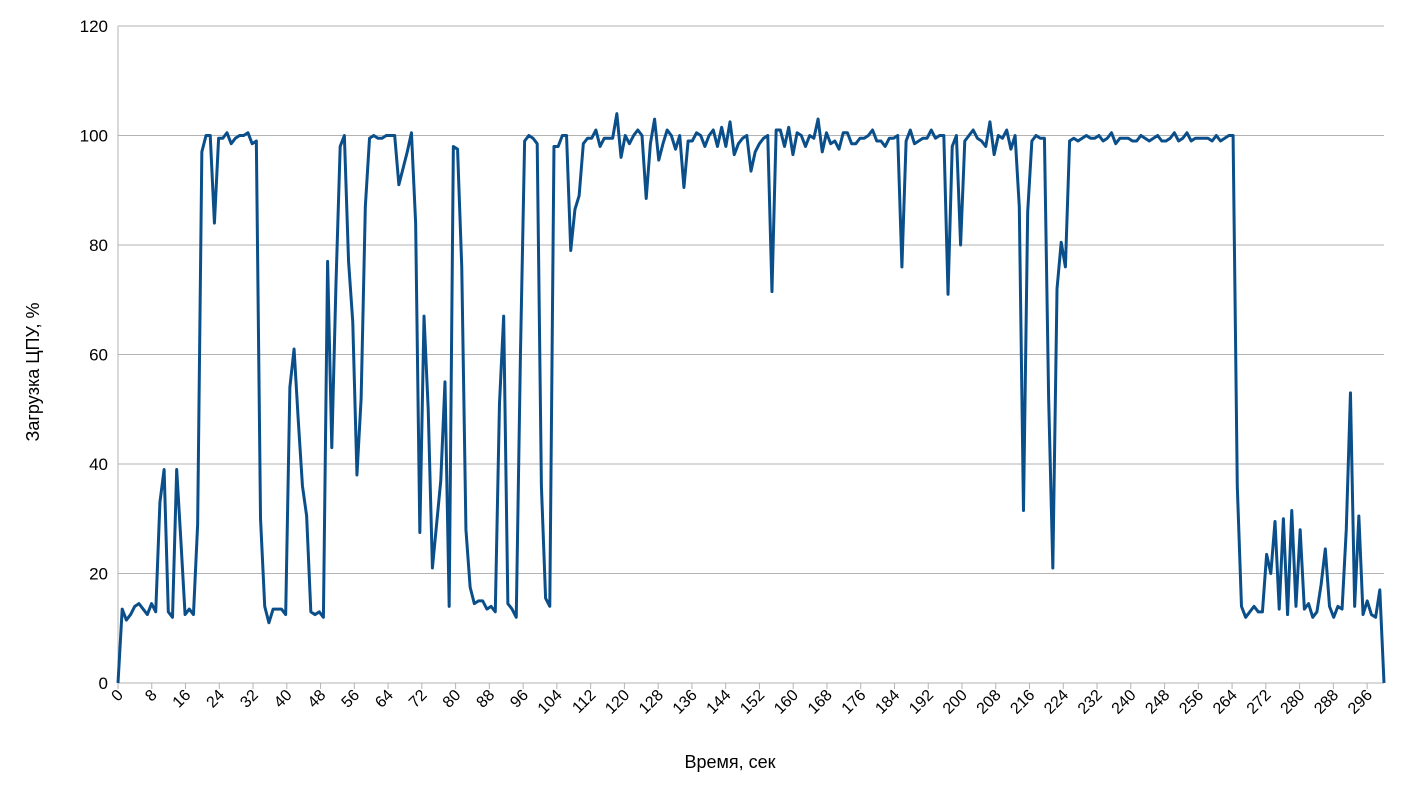 The width and height of the screenshot is (1412, 794). What do you see at coordinates (887, 702) in the screenshot?
I see `x-tick-label: 184` at bounding box center [887, 702].